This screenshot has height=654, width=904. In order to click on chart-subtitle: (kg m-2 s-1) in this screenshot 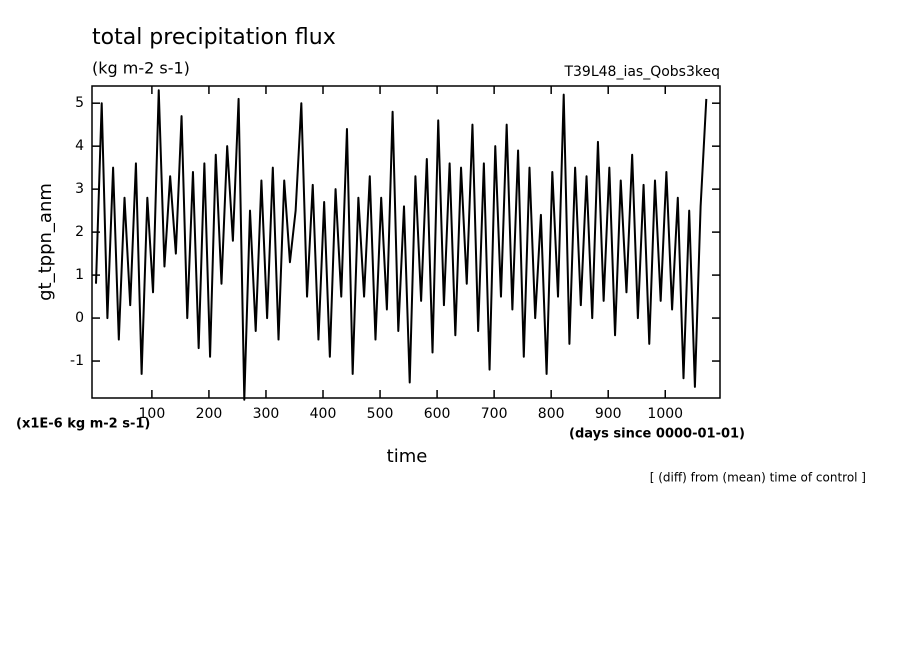, I will do `click(141, 68)`.